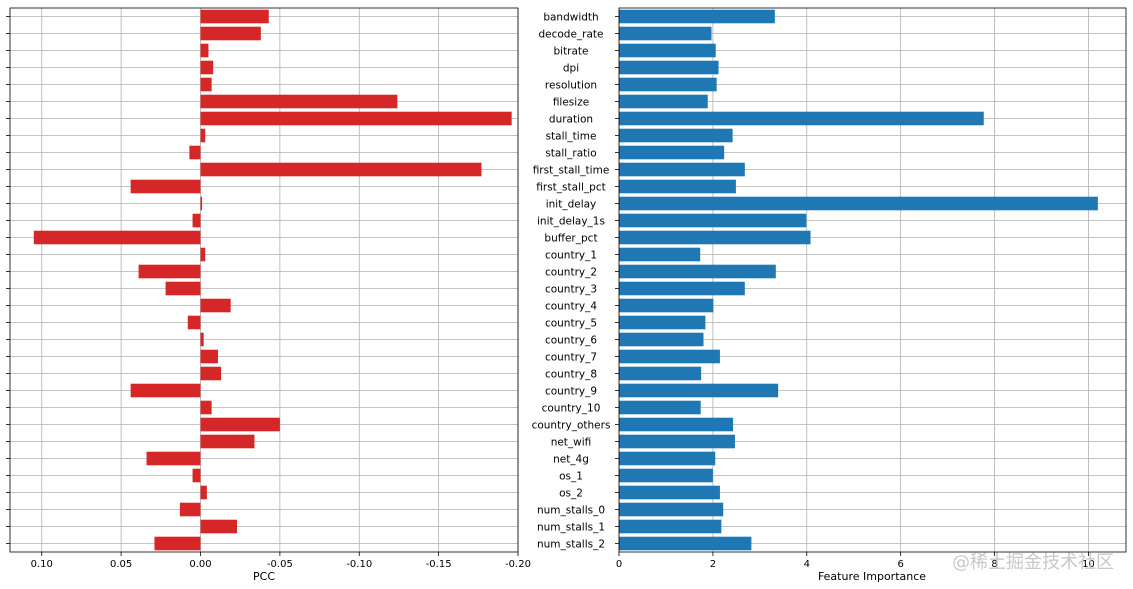  Describe the element at coordinates (669, 67) in the screenshot. I see `bar-imp-dpi` at that location.